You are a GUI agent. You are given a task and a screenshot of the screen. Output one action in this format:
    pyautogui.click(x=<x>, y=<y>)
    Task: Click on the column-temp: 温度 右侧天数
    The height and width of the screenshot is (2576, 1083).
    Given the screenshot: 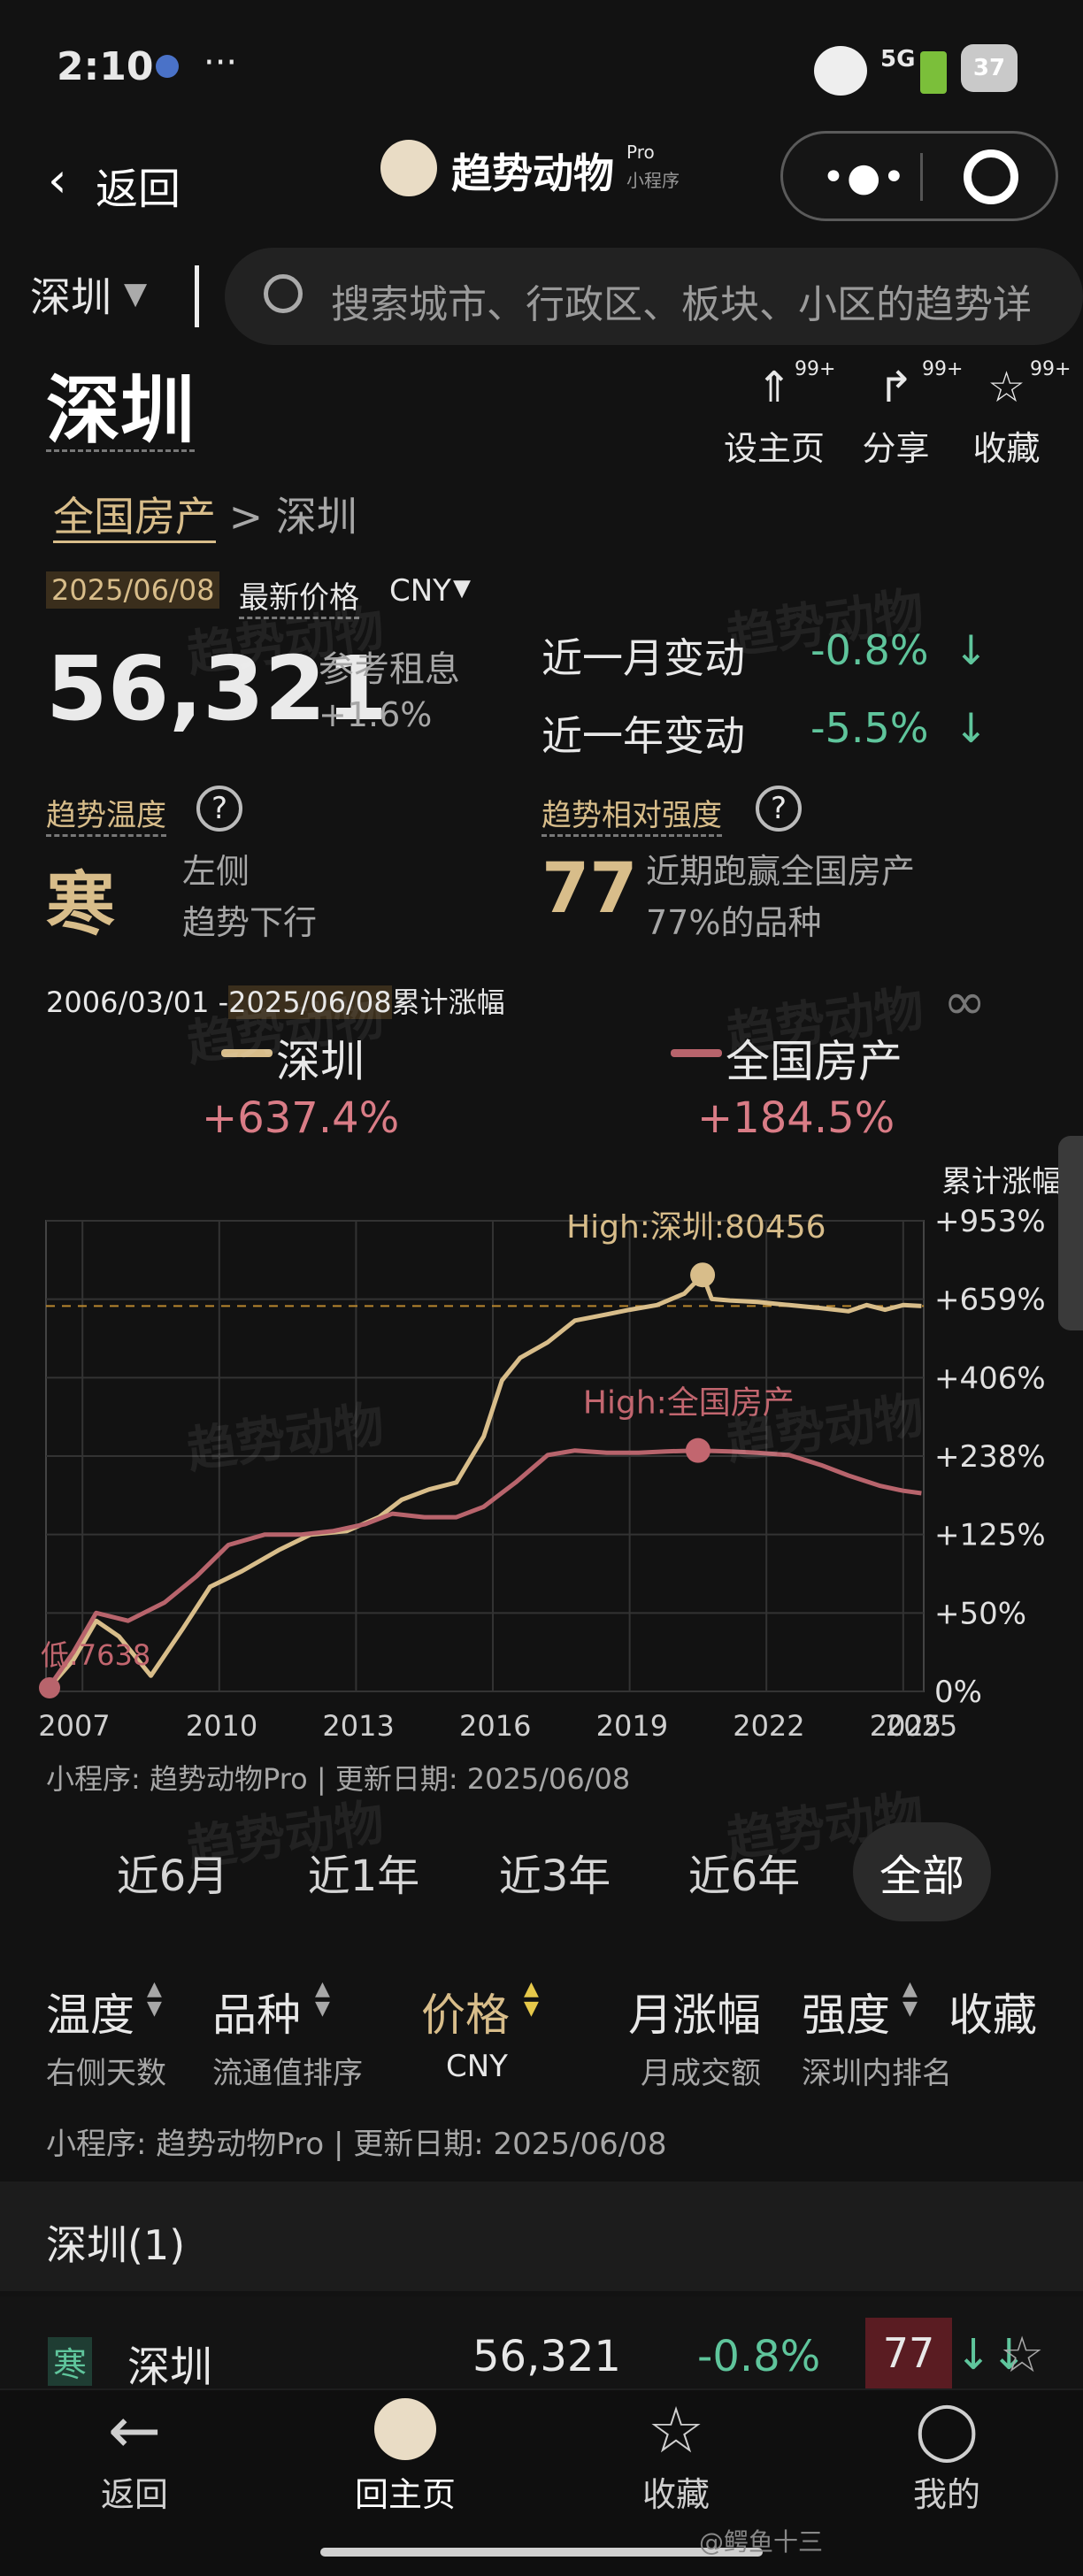 What is the action you would take?
    pyautogui.click(x=106, y=2036)
    